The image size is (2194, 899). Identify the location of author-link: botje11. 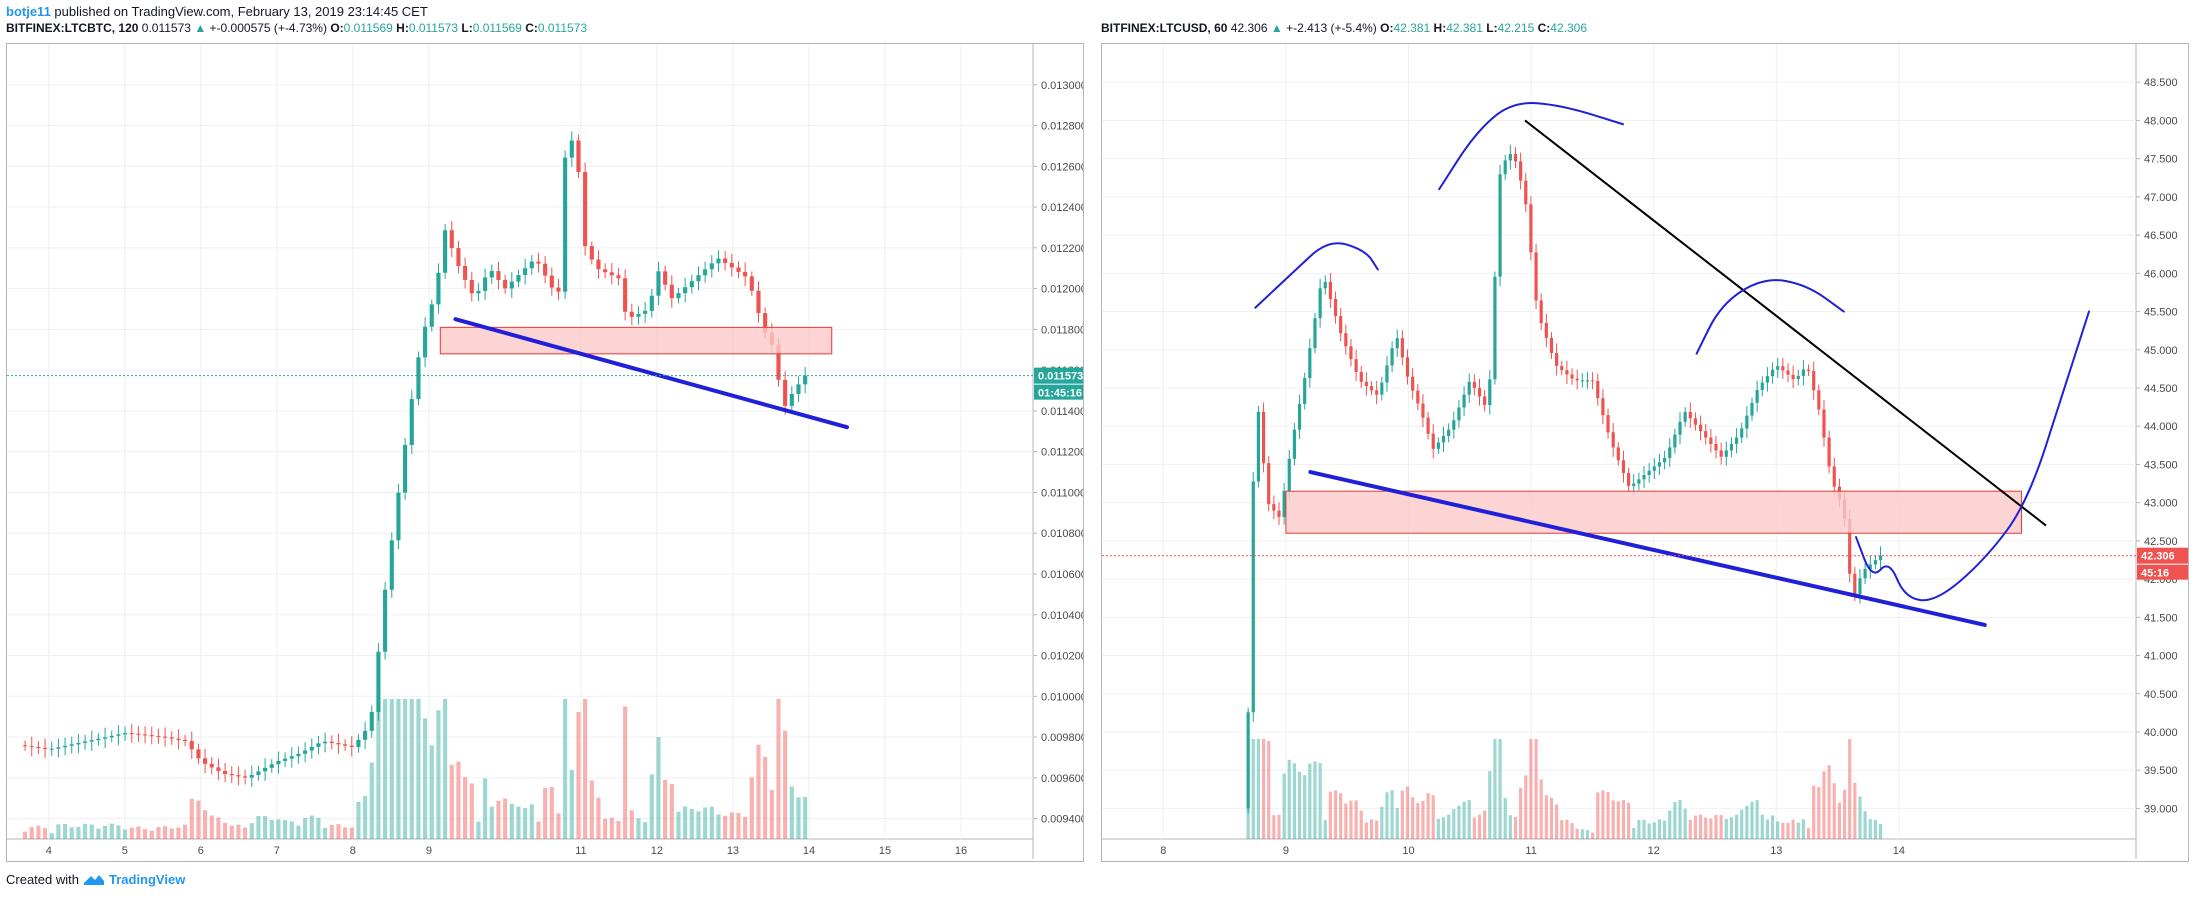
(28, 11).